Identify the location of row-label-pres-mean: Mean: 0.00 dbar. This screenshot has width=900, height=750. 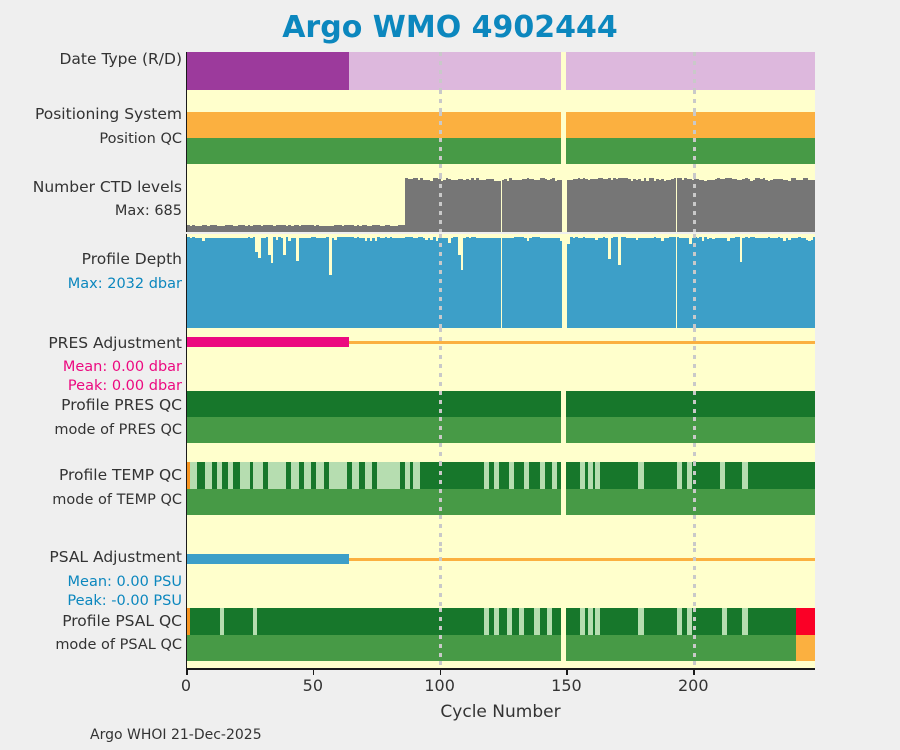
(122, 367).